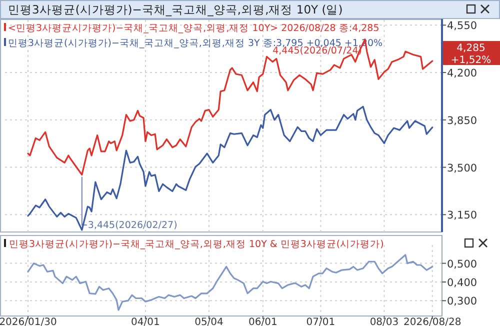 The width and height of the screenshot is (500, 326). What do you see at coordinates (462, 74) in the screenshot?
I see `y-tick-label: 4,200` at bounding box center [462, 74].